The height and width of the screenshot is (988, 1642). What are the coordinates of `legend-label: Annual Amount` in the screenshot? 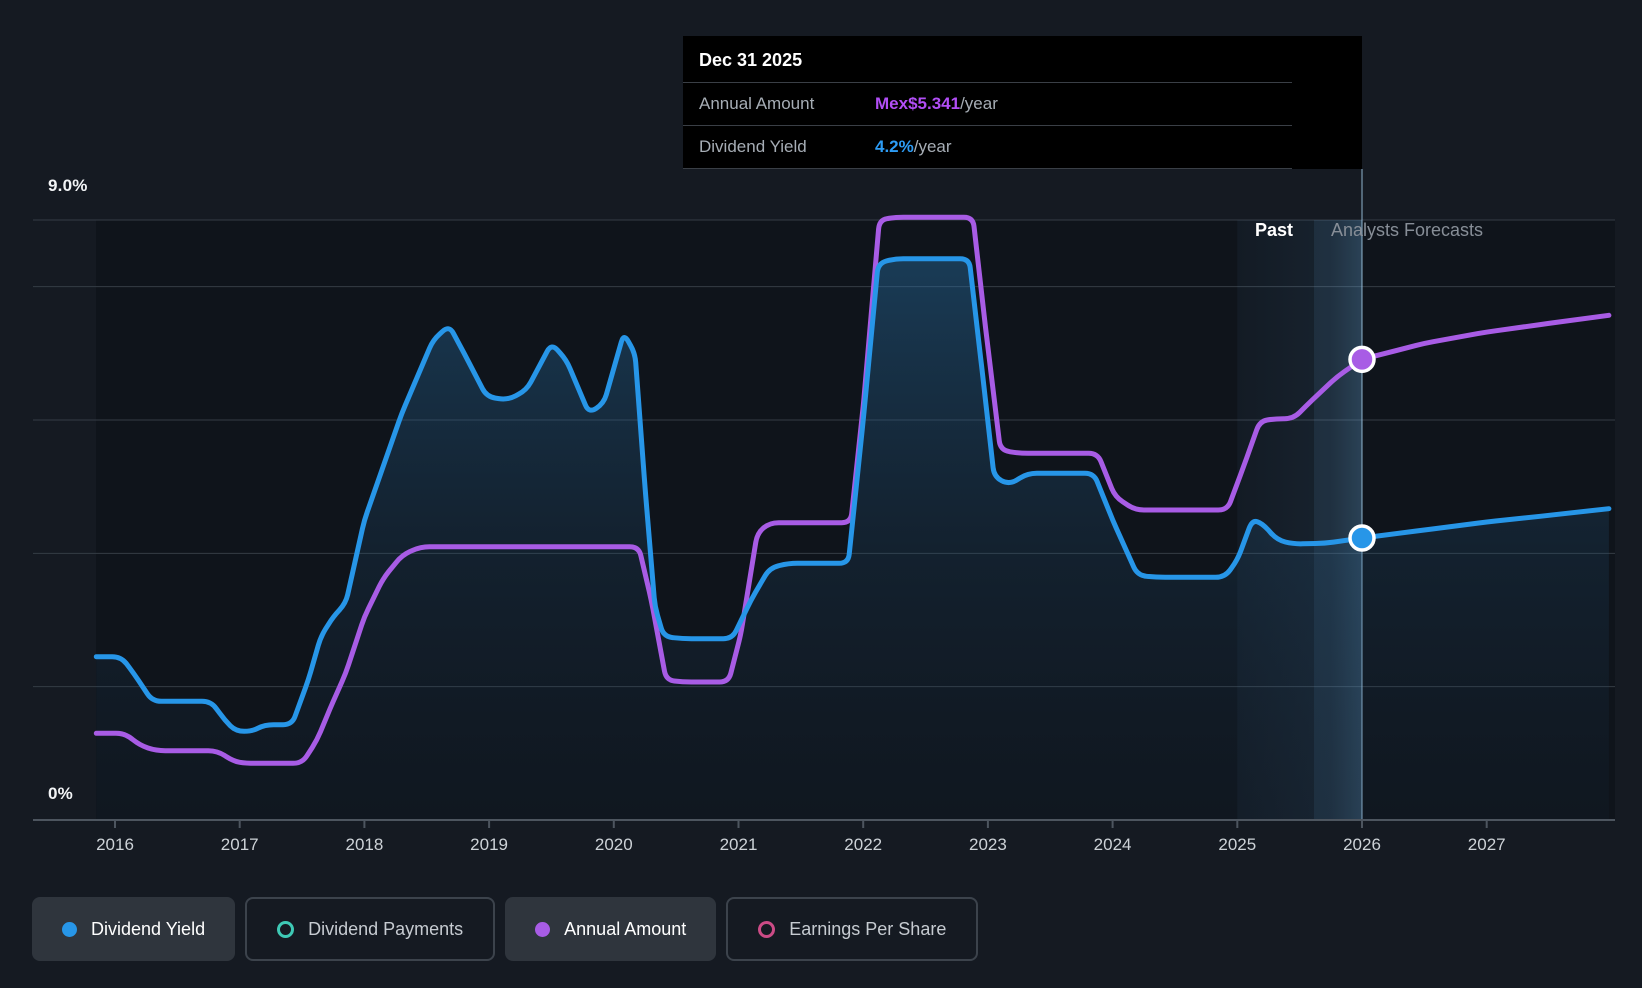 It's located at (625, 928).